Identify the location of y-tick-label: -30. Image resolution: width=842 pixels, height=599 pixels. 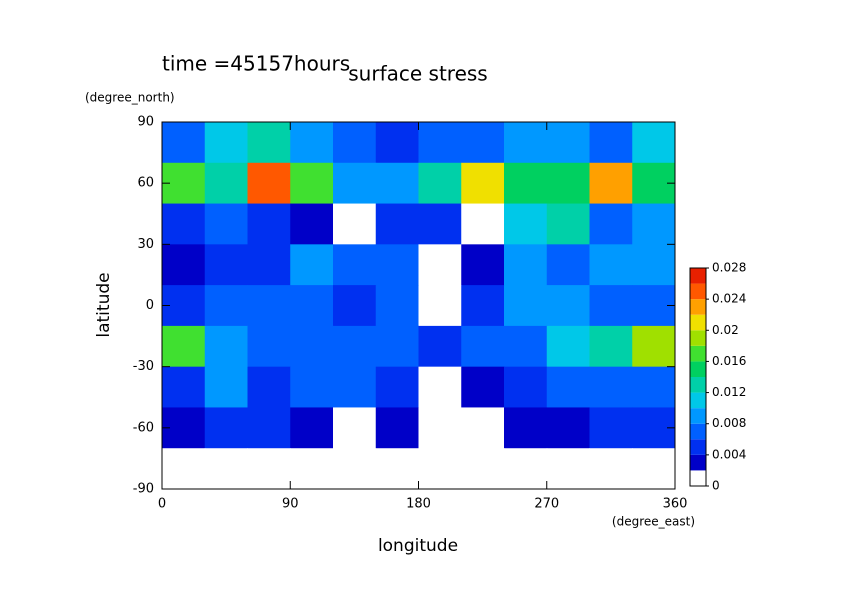
(143, 366).